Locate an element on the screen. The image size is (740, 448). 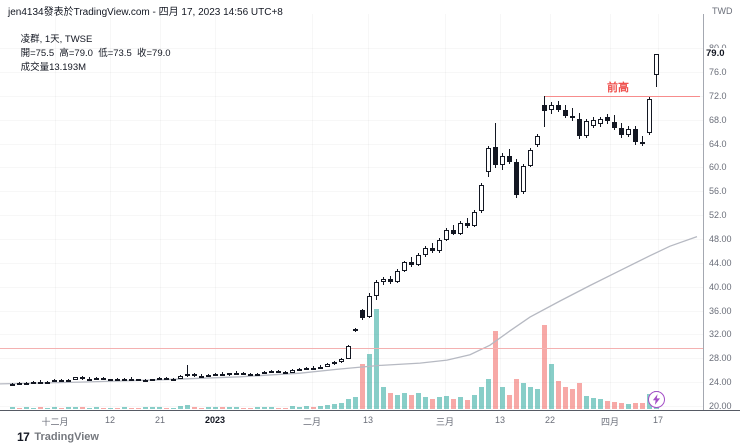
time-axis-label: 13 is located at coordinates (368, 420).